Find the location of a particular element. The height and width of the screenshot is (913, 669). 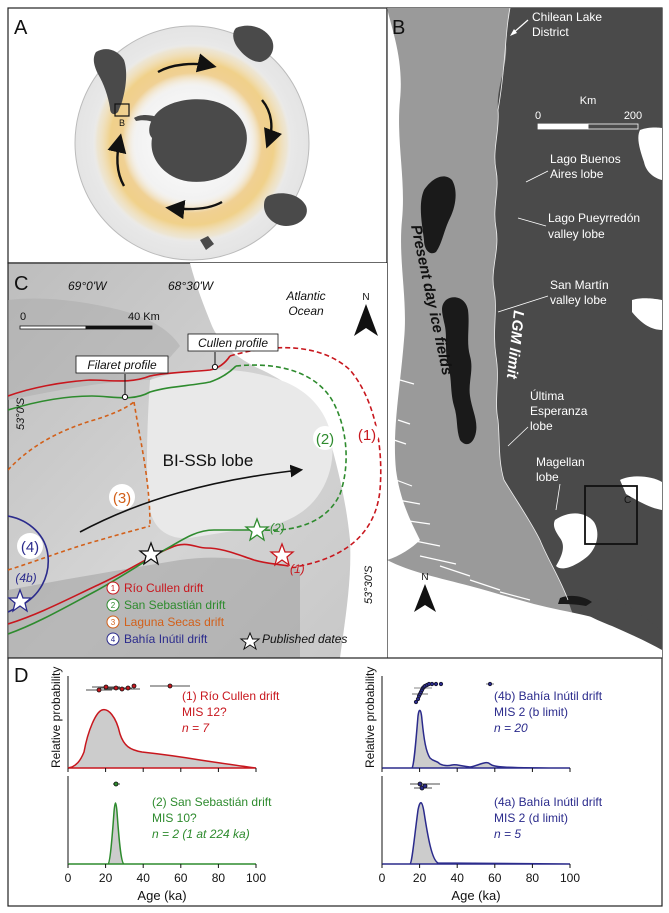

legend-item-3: Laguna Secas drift is located at coordinates (174, 622).